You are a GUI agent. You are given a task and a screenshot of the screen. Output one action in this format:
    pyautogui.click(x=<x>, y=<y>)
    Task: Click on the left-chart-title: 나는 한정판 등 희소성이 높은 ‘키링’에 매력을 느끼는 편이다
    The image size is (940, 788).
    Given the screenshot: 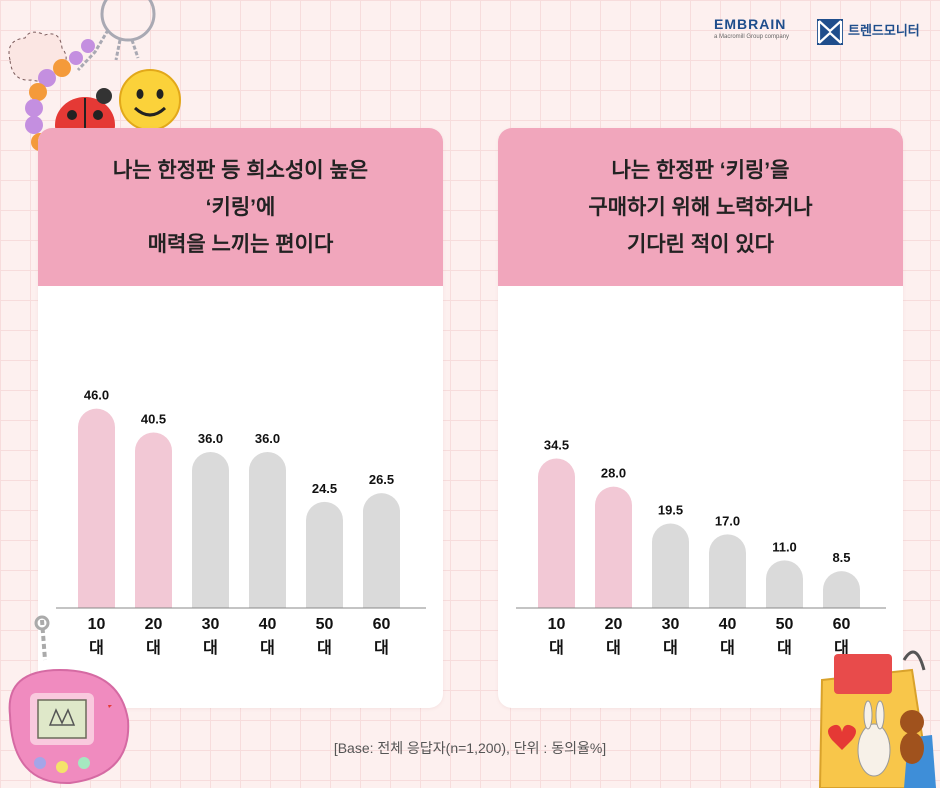 What is the action you would take?
    pyautogui.click(x=240, y=207)
    